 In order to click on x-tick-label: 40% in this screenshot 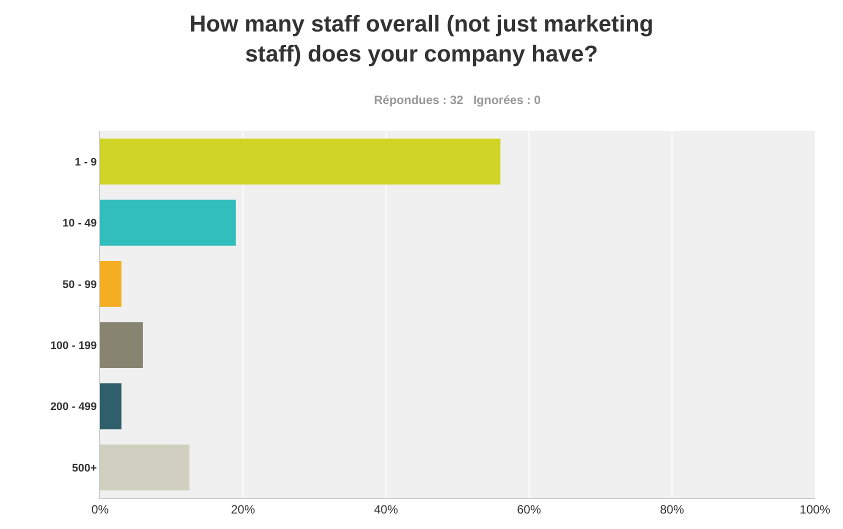, I will do `click(386, 509)`.